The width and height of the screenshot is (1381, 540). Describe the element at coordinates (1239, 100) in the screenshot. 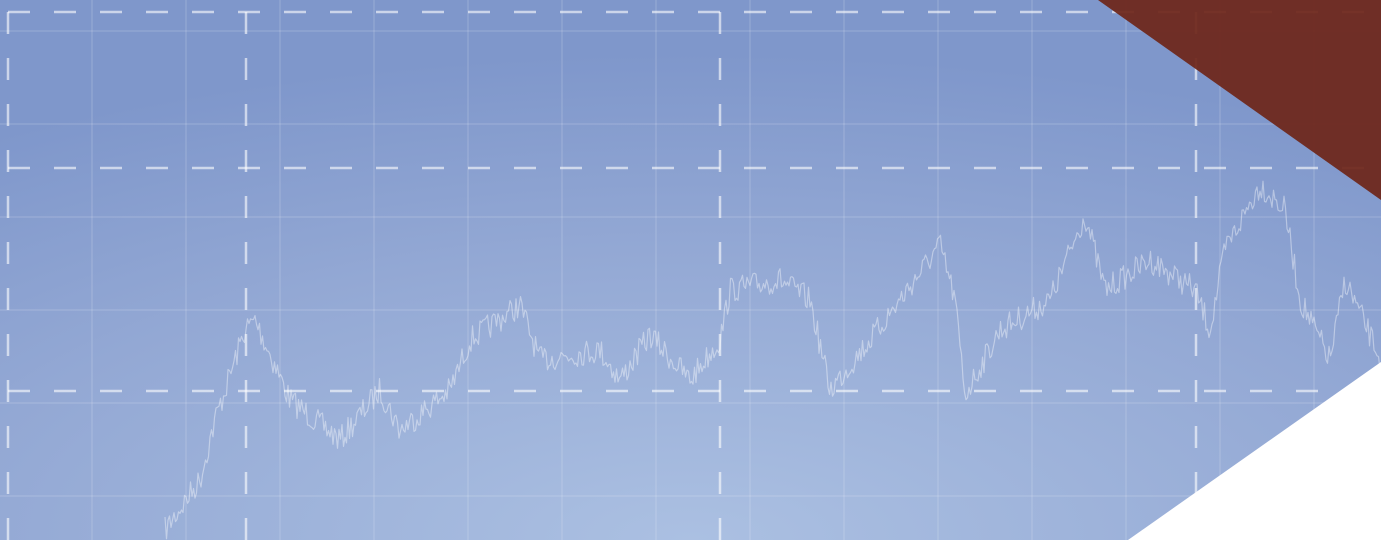

I see `red-corner` at that location.